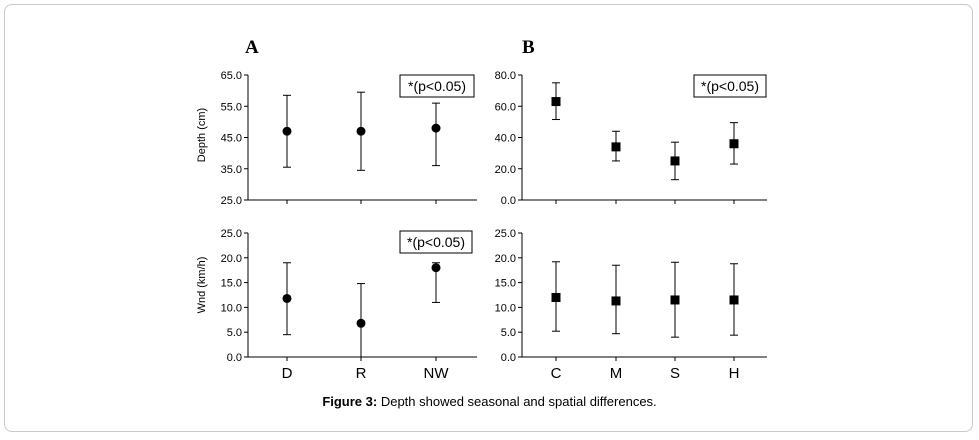 This screenshot has width=979, height=440. Describe the element at coordinates (616, 373) in the screenshot. I see `b-bottom-x-tick-label: M` at that location.